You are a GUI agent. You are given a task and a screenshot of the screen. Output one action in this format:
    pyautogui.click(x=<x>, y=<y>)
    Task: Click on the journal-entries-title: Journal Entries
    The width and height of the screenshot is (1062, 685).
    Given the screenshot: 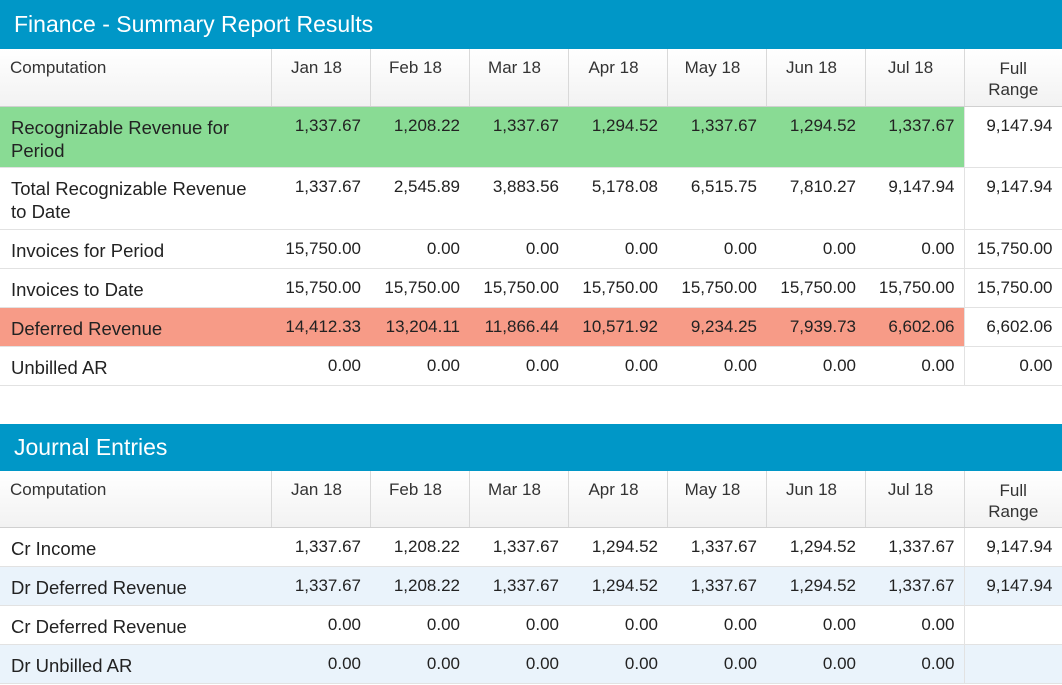 What is the action you would take?
    pyautogui.click(x=531, y=447)
    